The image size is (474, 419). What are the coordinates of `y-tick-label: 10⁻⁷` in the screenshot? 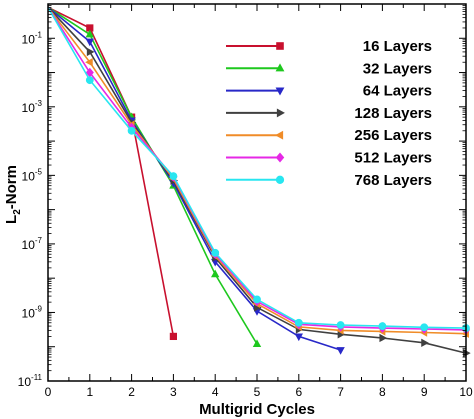 It's located at (32, 244).